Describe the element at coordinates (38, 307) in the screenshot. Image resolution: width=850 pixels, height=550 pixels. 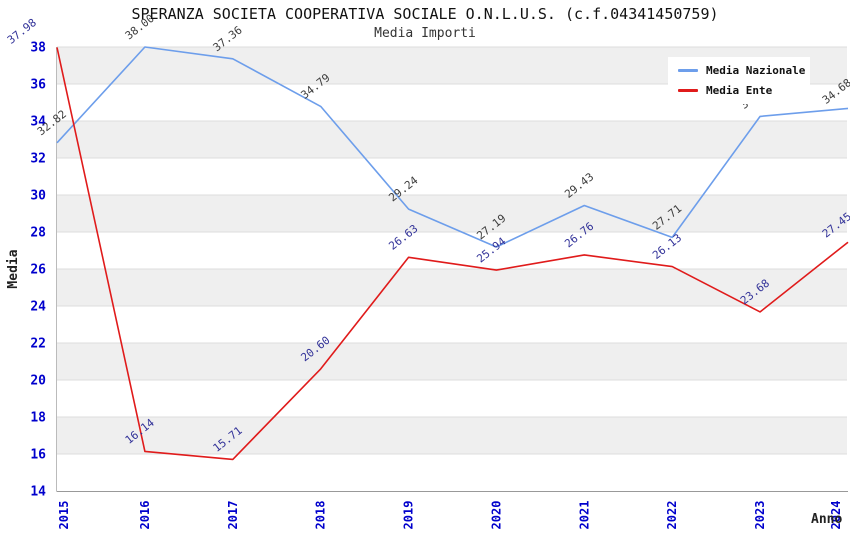
I see `y-tick-label: 24` at that location.